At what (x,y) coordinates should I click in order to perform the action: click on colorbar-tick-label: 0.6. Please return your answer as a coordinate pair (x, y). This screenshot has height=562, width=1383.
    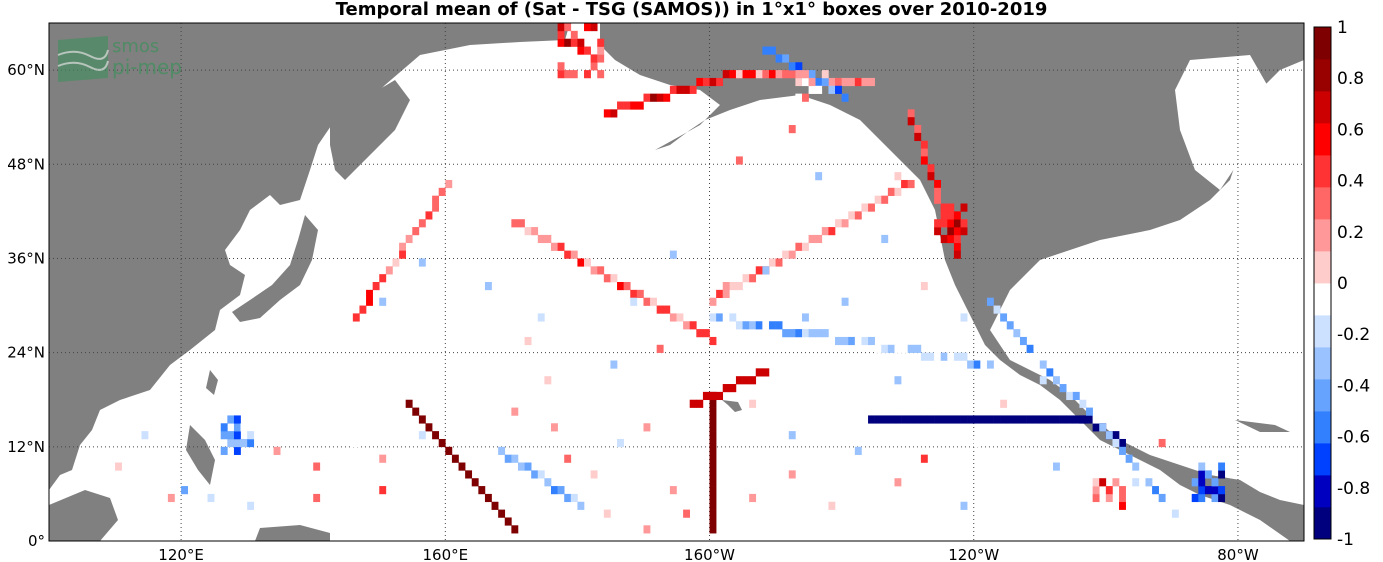
    Looking at the image, I should click on (1350, 130).